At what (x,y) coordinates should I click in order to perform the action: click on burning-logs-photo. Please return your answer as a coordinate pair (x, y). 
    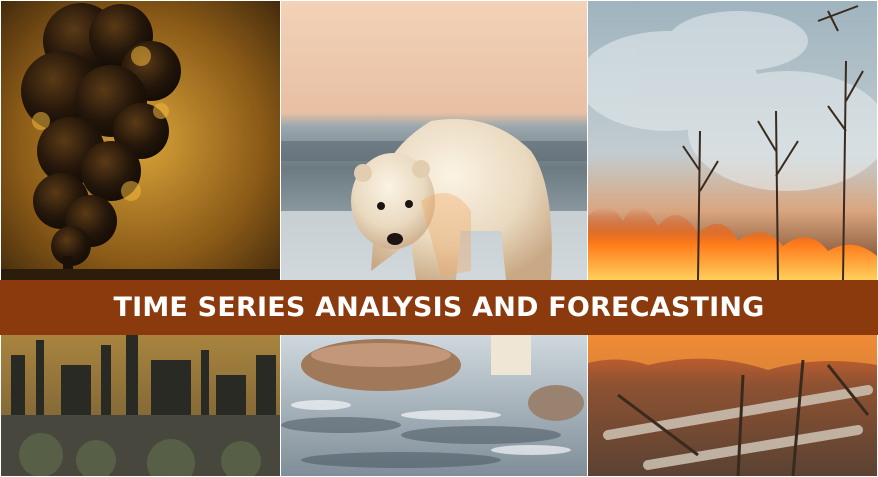
    Looking at the image, I should click on (732, 405).